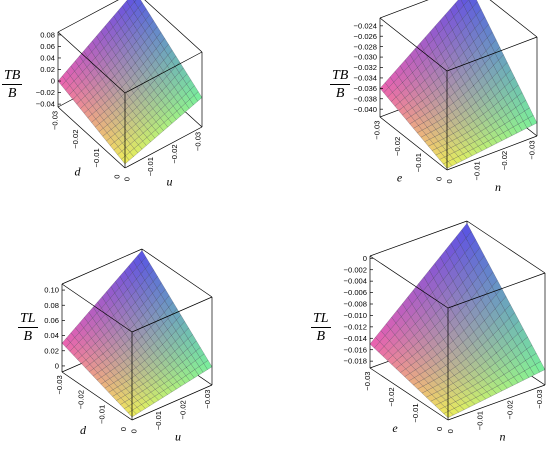 The image size is (550, 454). I want to click on z-tick-label: −0.016, so click(355, 349).